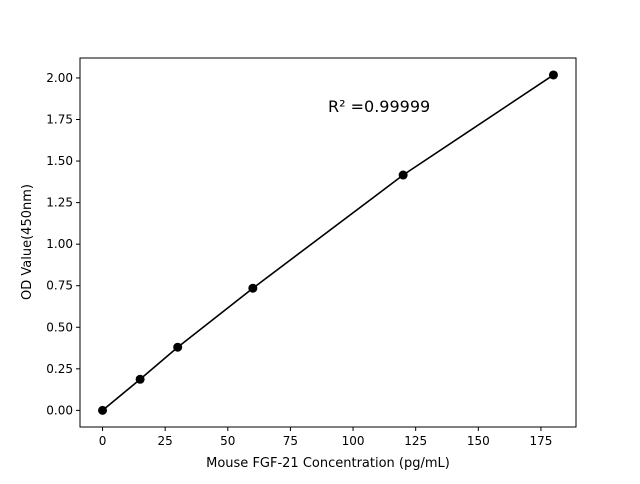 This screenshot has height=484, width=640. What do you see at coordinates (59, 286) in the screenshot?
I see `y-tick-label: 0.75` at bounding box center [59, 286].